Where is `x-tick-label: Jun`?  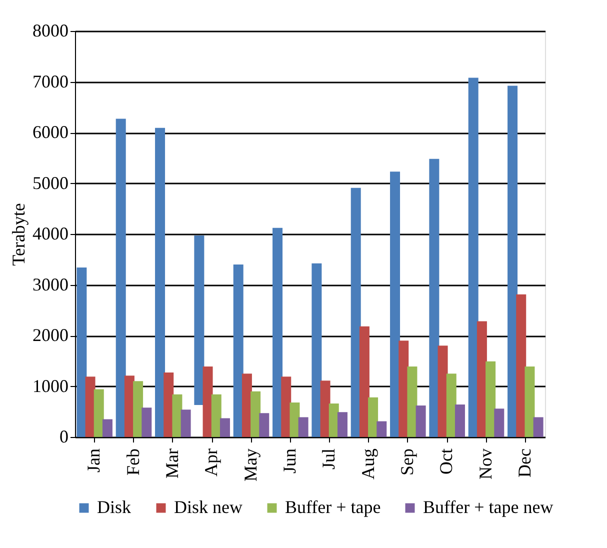
x-tick-label: Jun is located at coordinates (289, 461).